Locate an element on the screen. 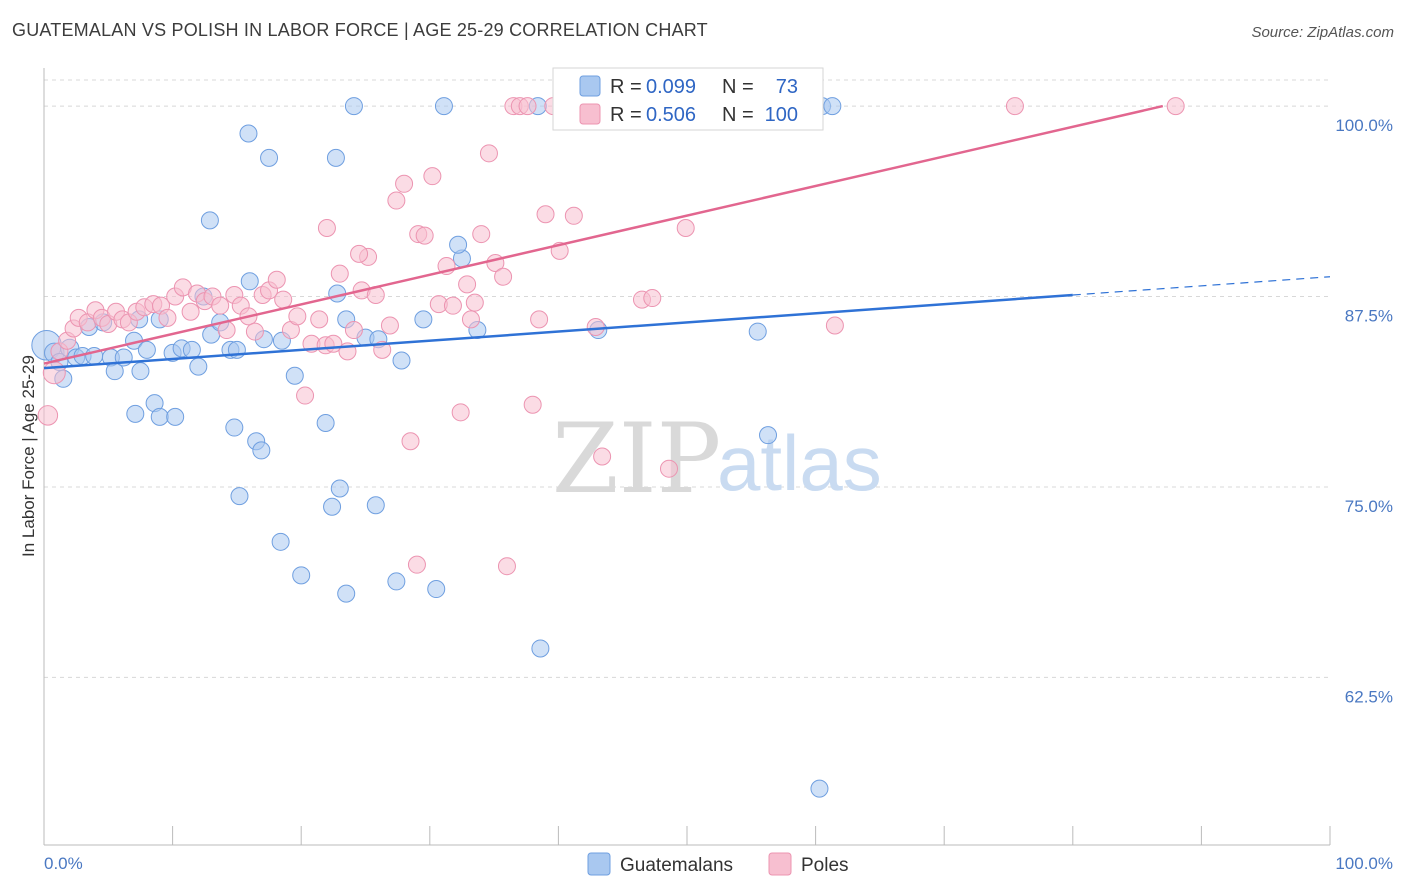 The image size is (1406, 892). legend-n-value-poles: 100 is located at coordinates (781, 115).